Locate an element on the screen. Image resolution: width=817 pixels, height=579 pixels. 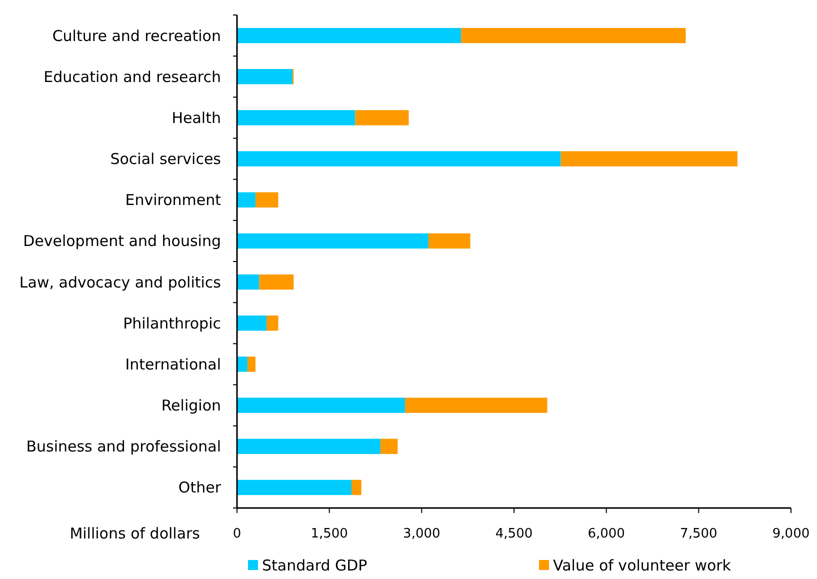
y-tick-label: Philanthropic is located at coordinates (172, 323).